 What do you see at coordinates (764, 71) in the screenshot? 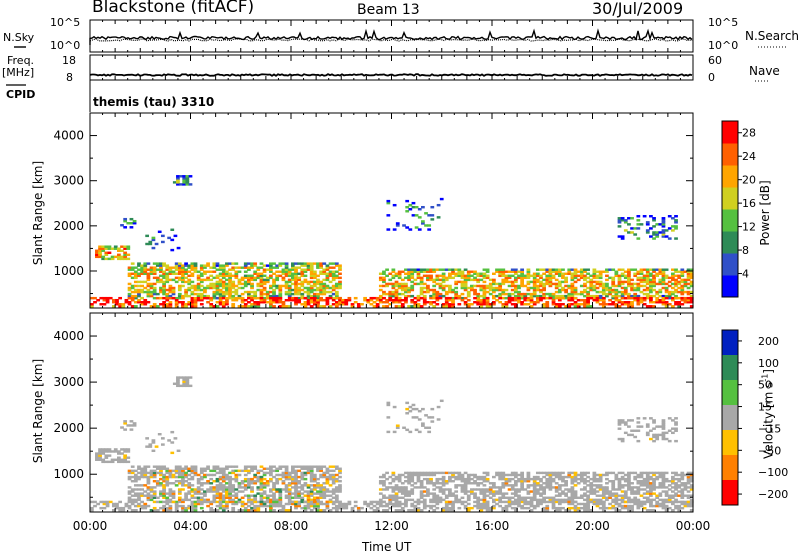
I see `nave-label: Nave` at bounding box center [764, 71].